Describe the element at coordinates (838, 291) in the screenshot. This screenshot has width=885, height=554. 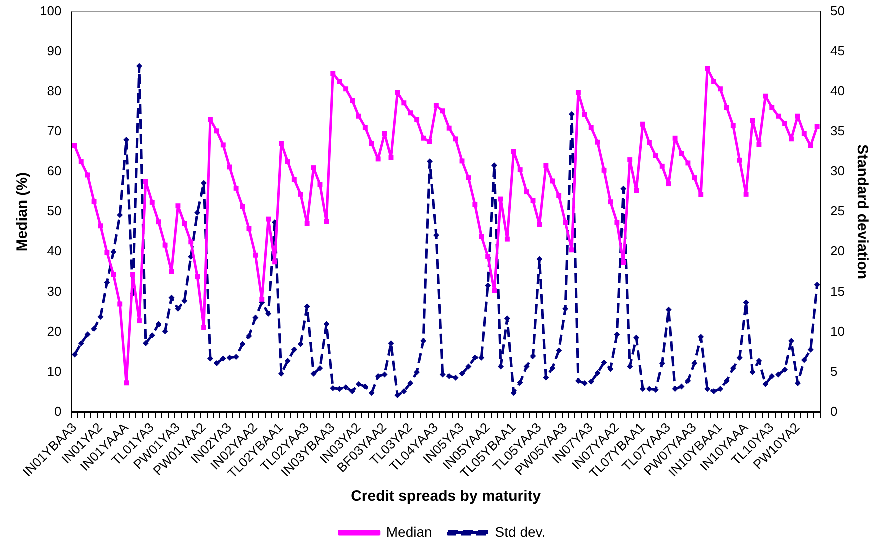
I see `y2-tick-label: 15` at that location.